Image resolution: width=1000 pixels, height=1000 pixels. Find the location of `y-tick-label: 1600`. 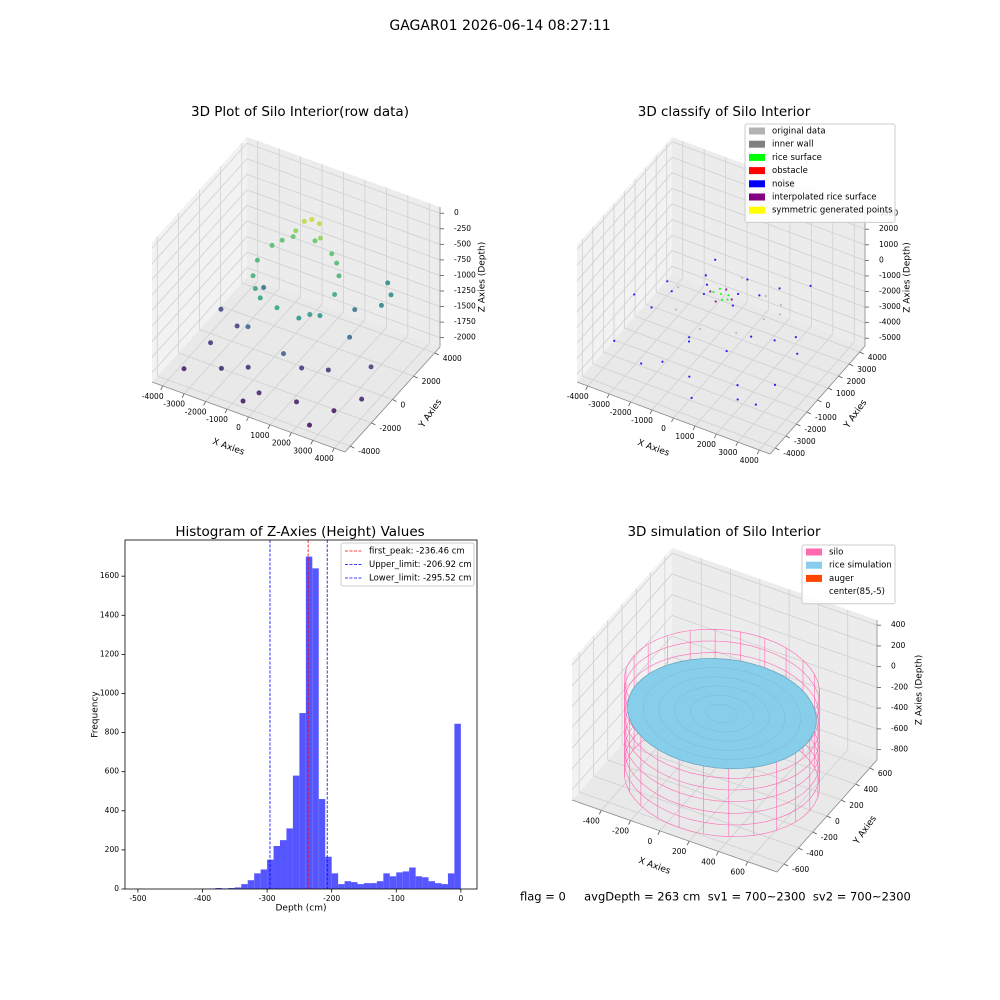

y-tick-label: 1600 is located at coordinates (109, 575).